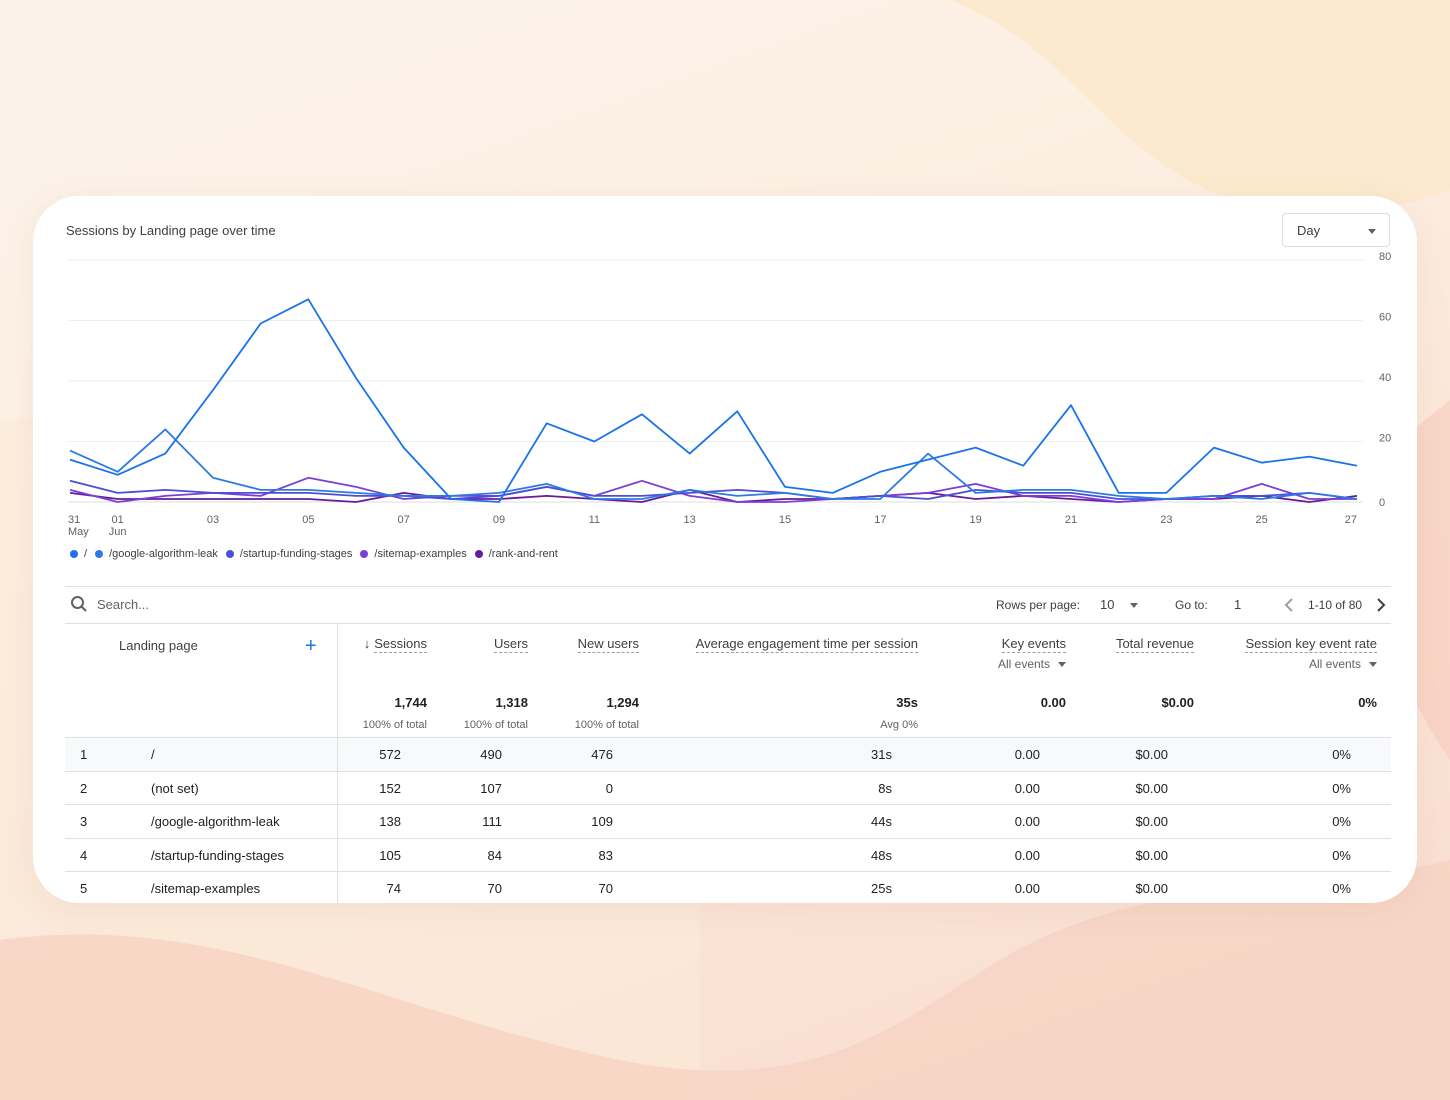 The image size is (1450, 1100). What do you see at coordinates (84, 788) in the screenshot?
I see `row-rank: 2` at bounding box center [84, 788].